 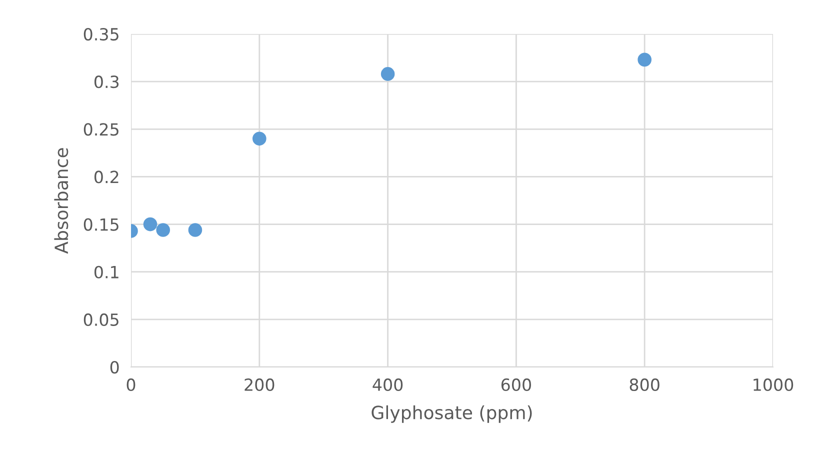 I want to click on x-tick-label: 600, so click(x=516, y=385).